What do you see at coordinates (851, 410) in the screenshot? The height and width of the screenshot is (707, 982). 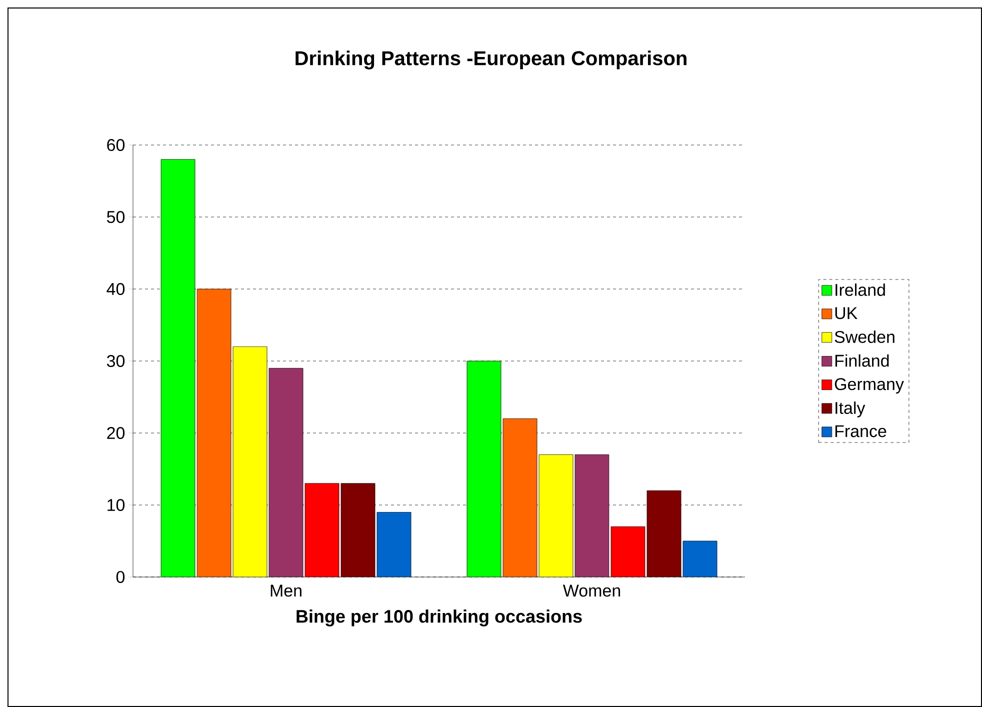 I see `legend-label: Italy` at bounding box center [851, 410].